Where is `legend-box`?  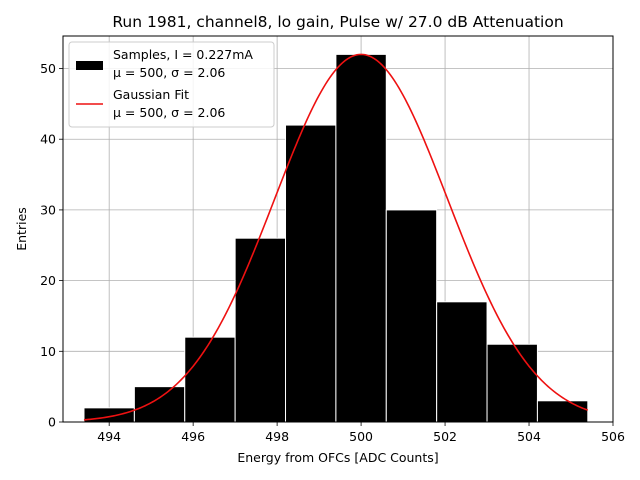
legend-box is located at coordinates (171, 84).